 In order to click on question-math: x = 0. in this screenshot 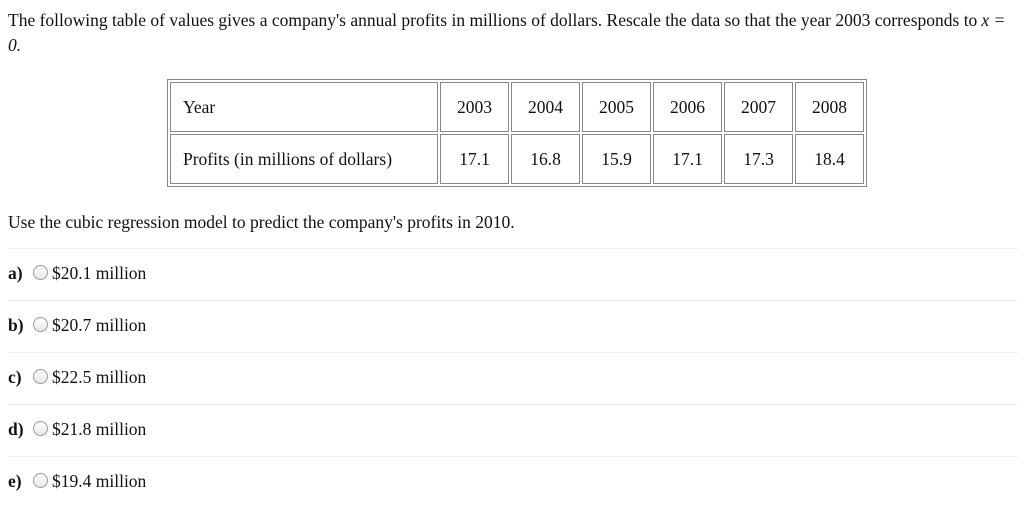, I will do `click(507, 32)`.